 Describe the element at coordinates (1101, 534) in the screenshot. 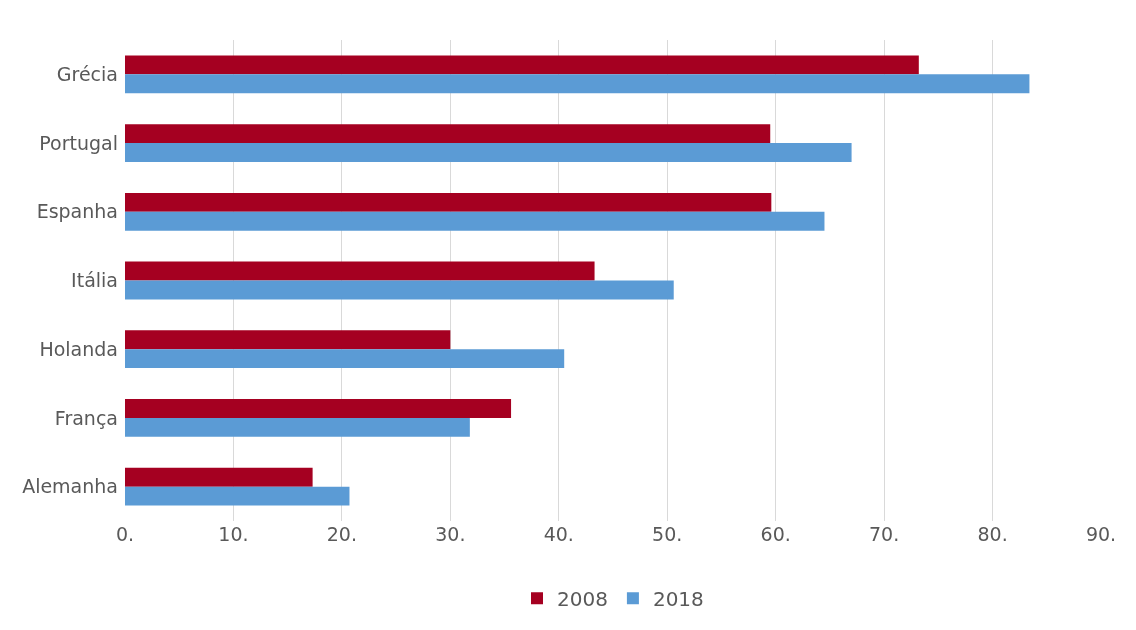

I see `x-tick-label: 90.` at that location.